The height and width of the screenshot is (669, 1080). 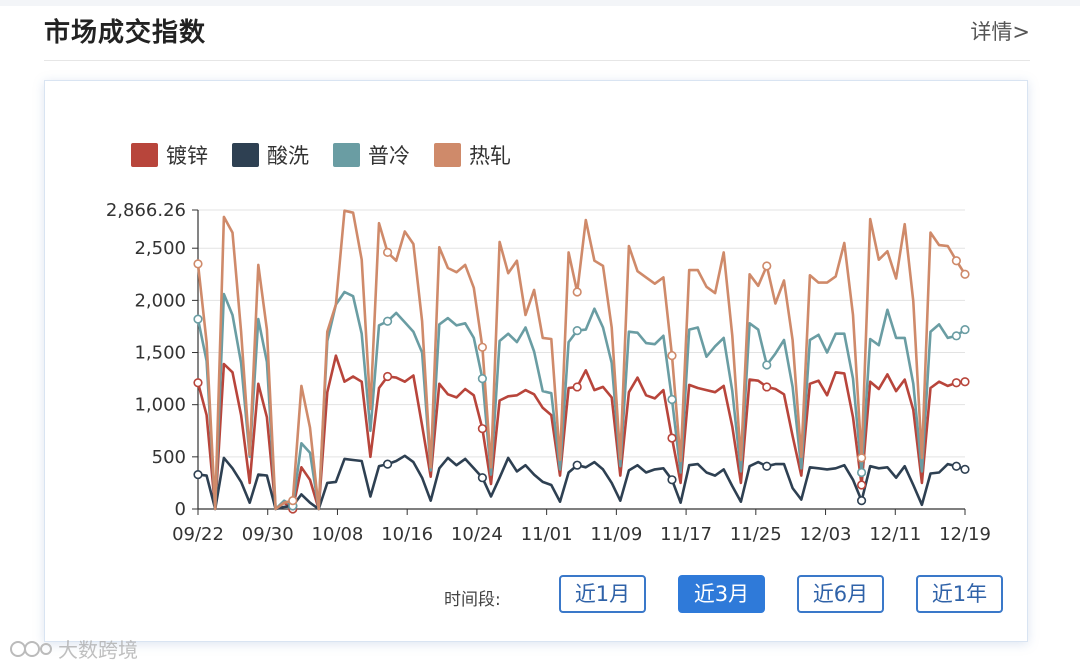 What do you see at coordinates (338, 534) in the screenshot?
I see `x-tick-label: 10/08` at bounding box center [338, 534].